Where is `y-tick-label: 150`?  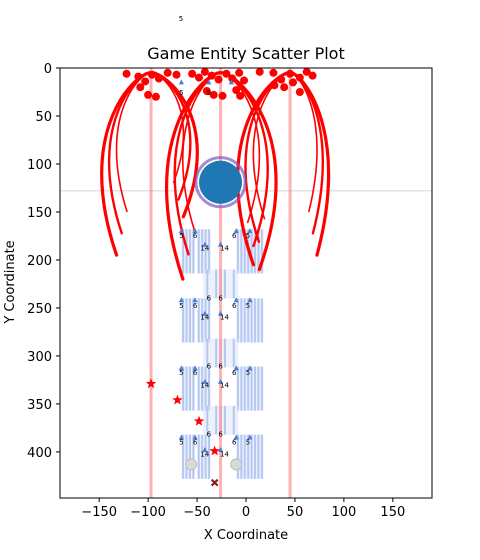
y-tick-label: 150 is located at coordinates (39, 213).